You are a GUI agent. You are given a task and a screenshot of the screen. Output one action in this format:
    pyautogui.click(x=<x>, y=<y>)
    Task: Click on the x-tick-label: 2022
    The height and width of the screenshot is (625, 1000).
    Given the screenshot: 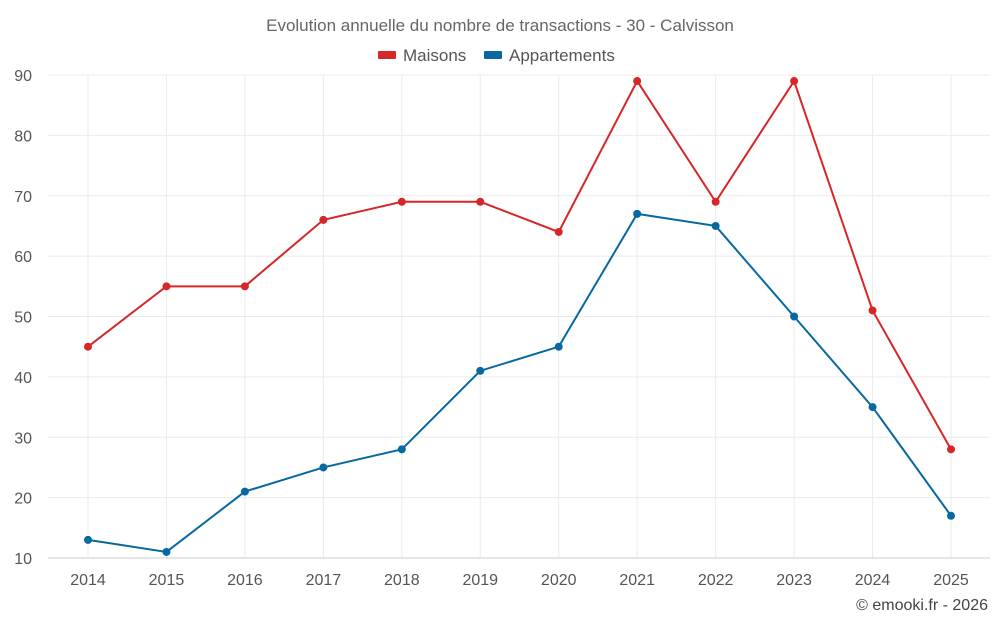 What is the action you would take?
    pyautogui.click(x=716, y=580)
    